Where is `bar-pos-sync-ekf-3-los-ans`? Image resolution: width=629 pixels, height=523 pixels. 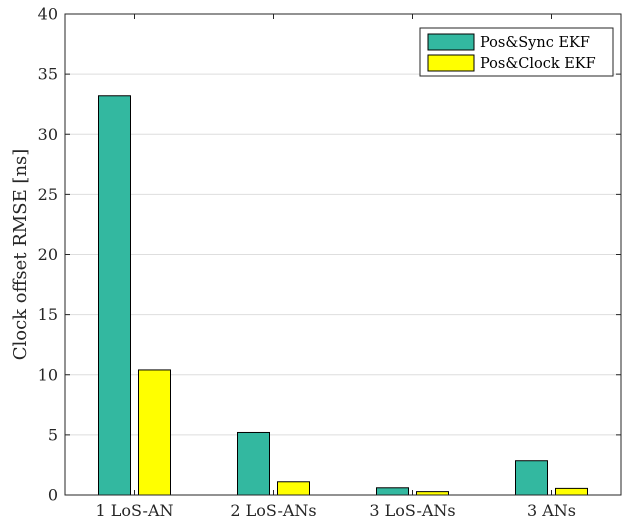
bar-pos-sync-ekf-3-los-ans is located at coordinates (392, 491).